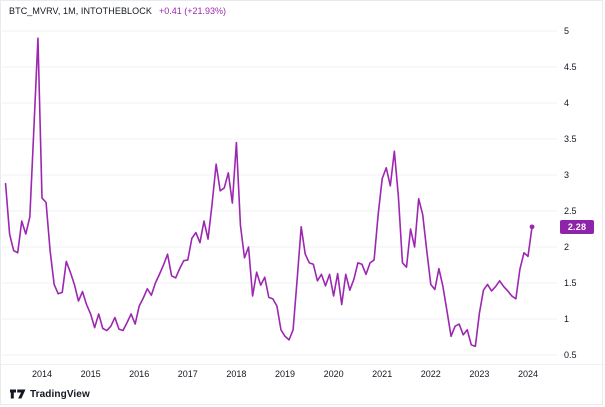 Image resolution: width=605 pixels, height=407 pixels. What do you see at coordinates (570, 354) in the screenshot?
I see `price-tick-label: 0.5` at bounding box center [570, 354].